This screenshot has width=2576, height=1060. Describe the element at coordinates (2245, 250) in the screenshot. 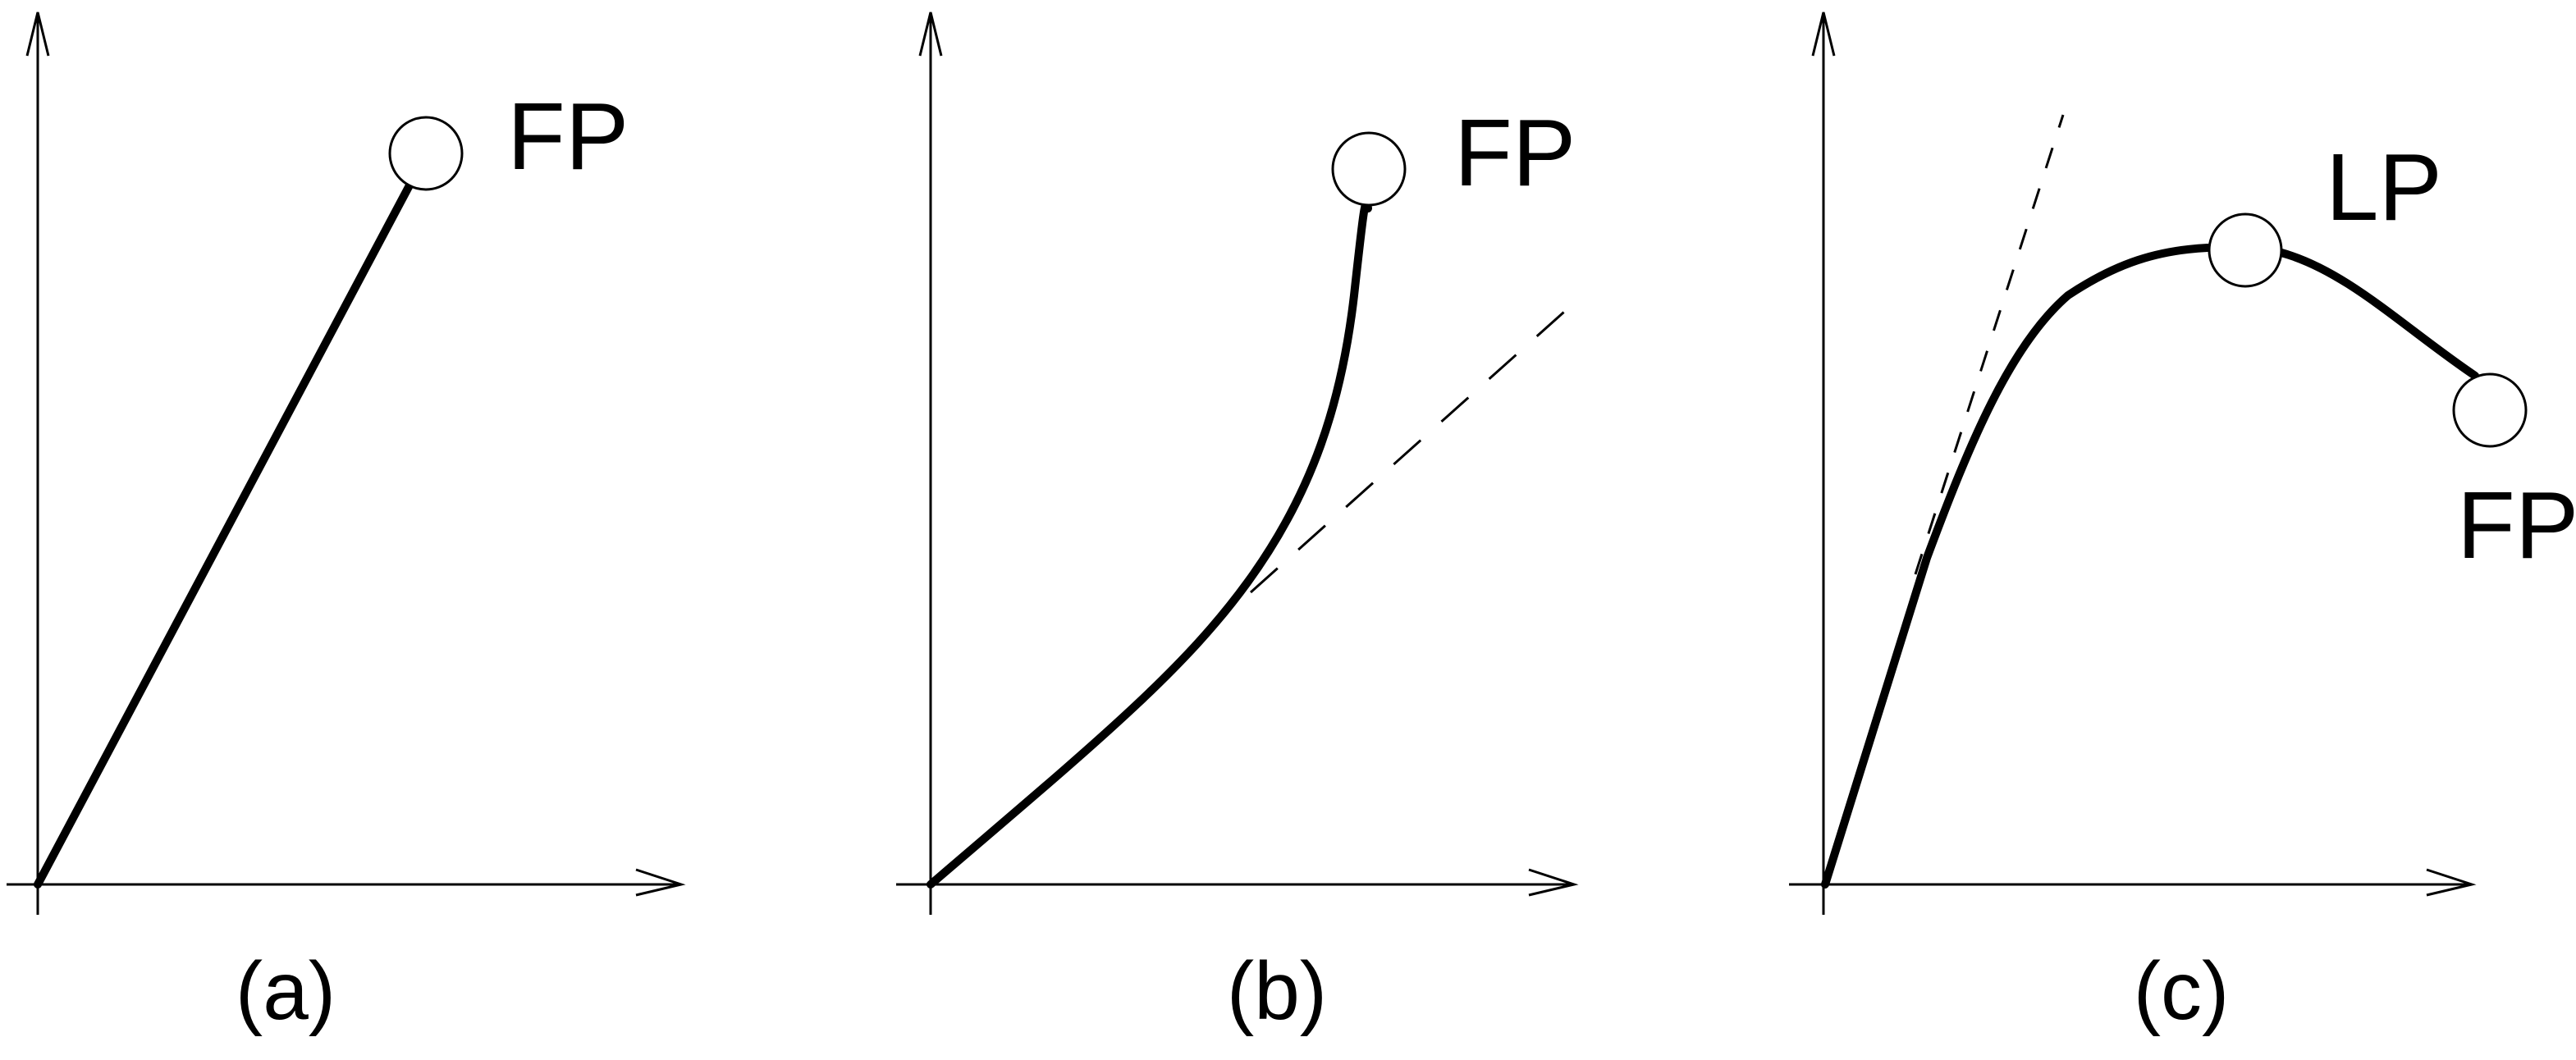

I see `panel-c-lp-marker` at that location.